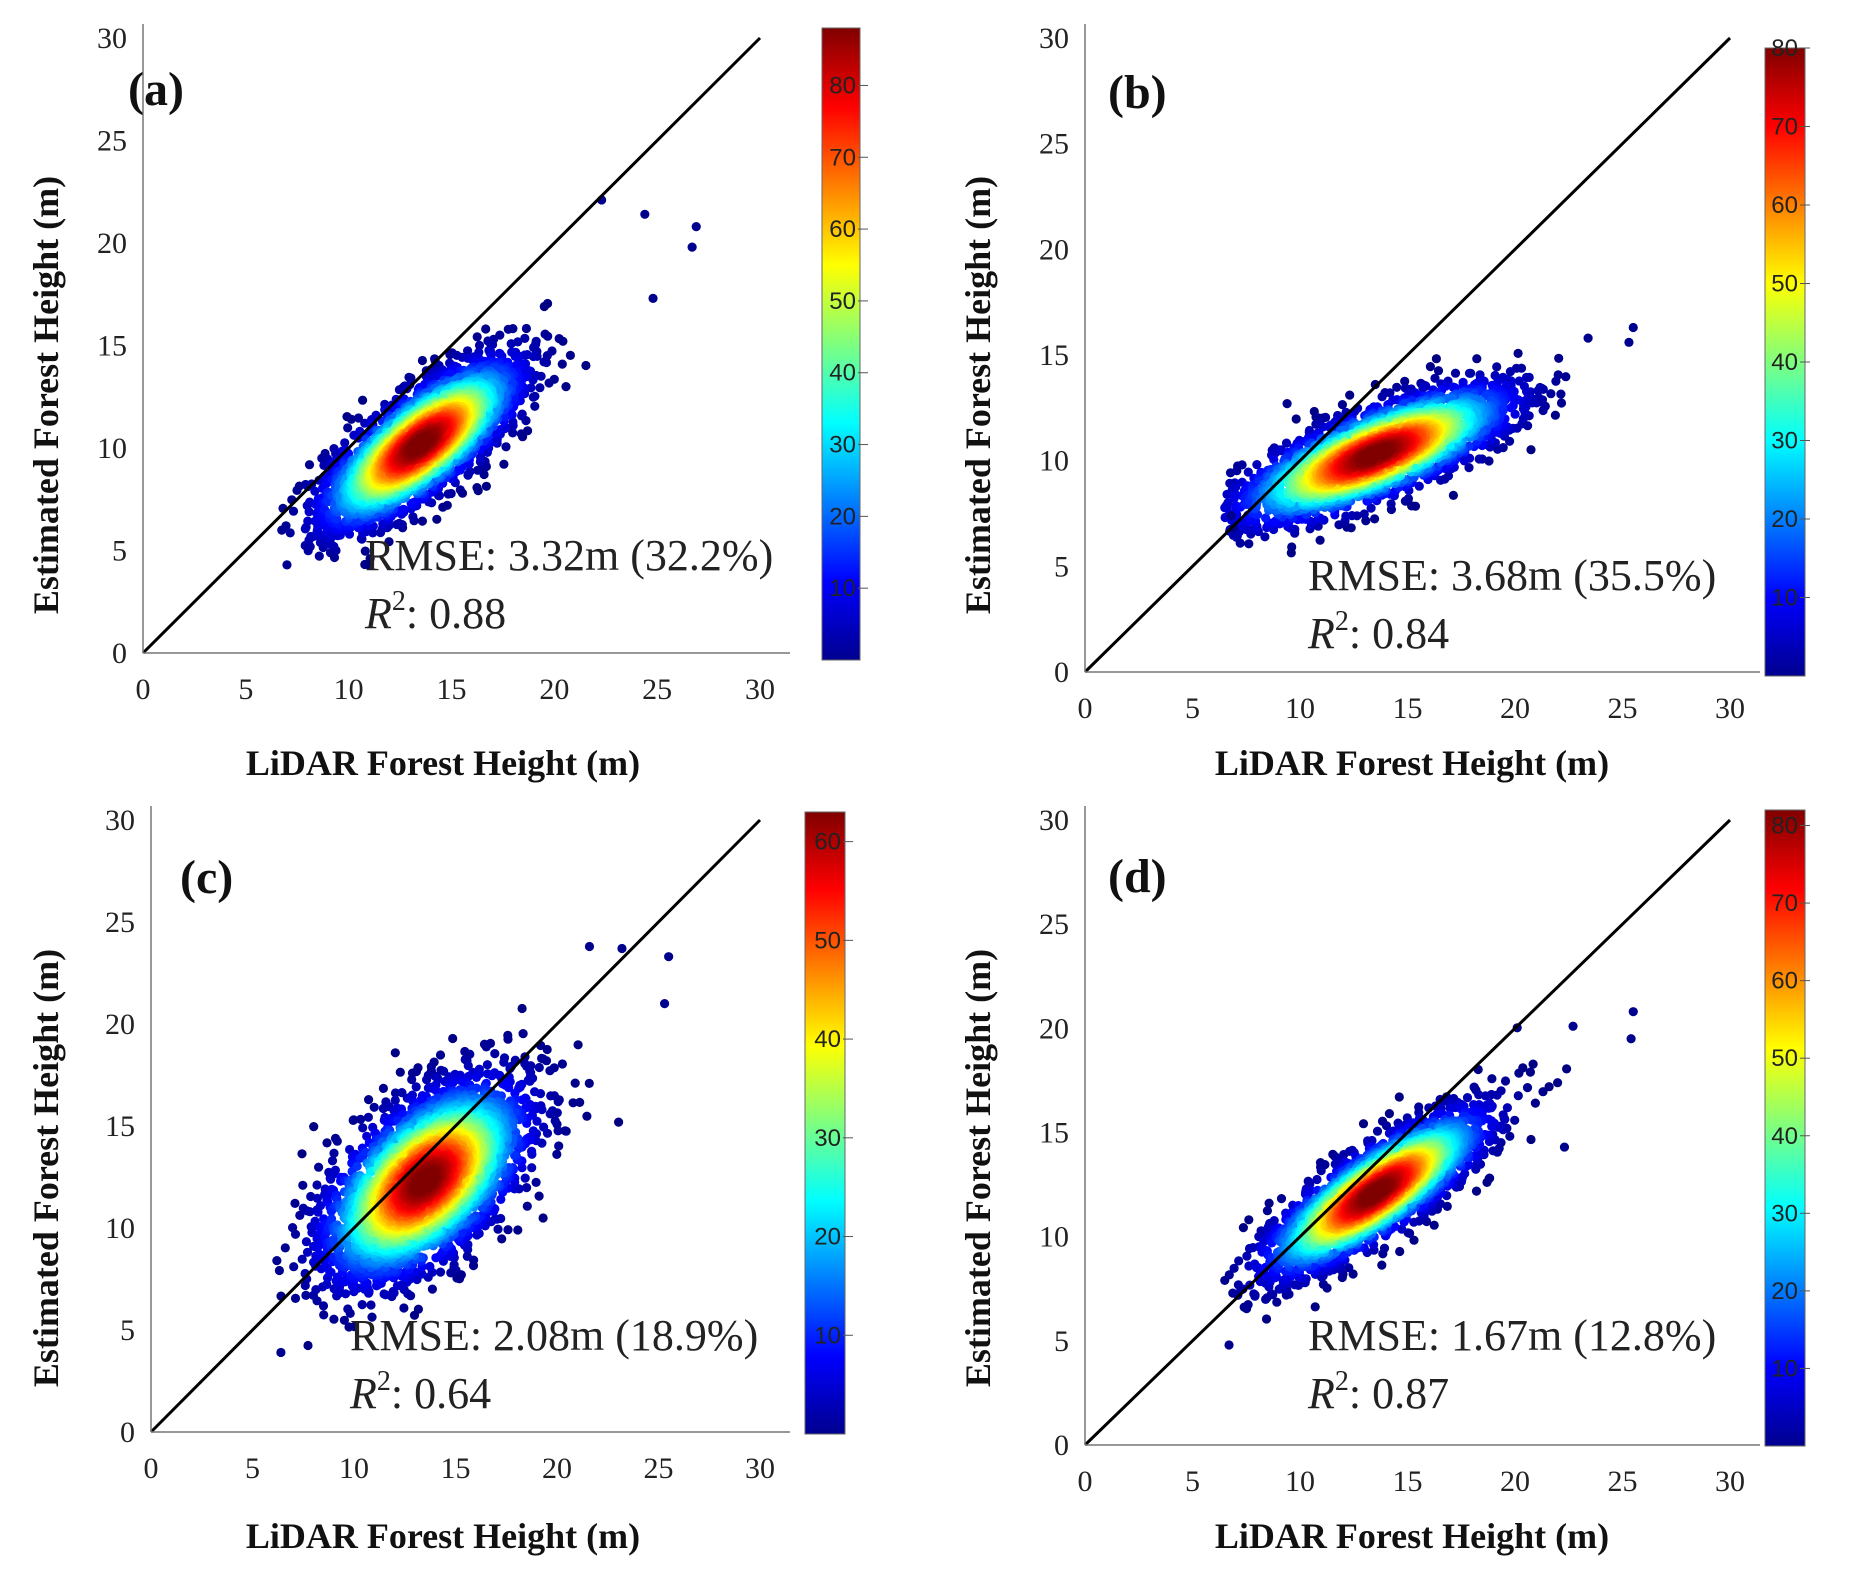  Describe the element at coordinates (435, 612) in the screenshot. I see `r2-annotation: R2: 0.88` at that location.